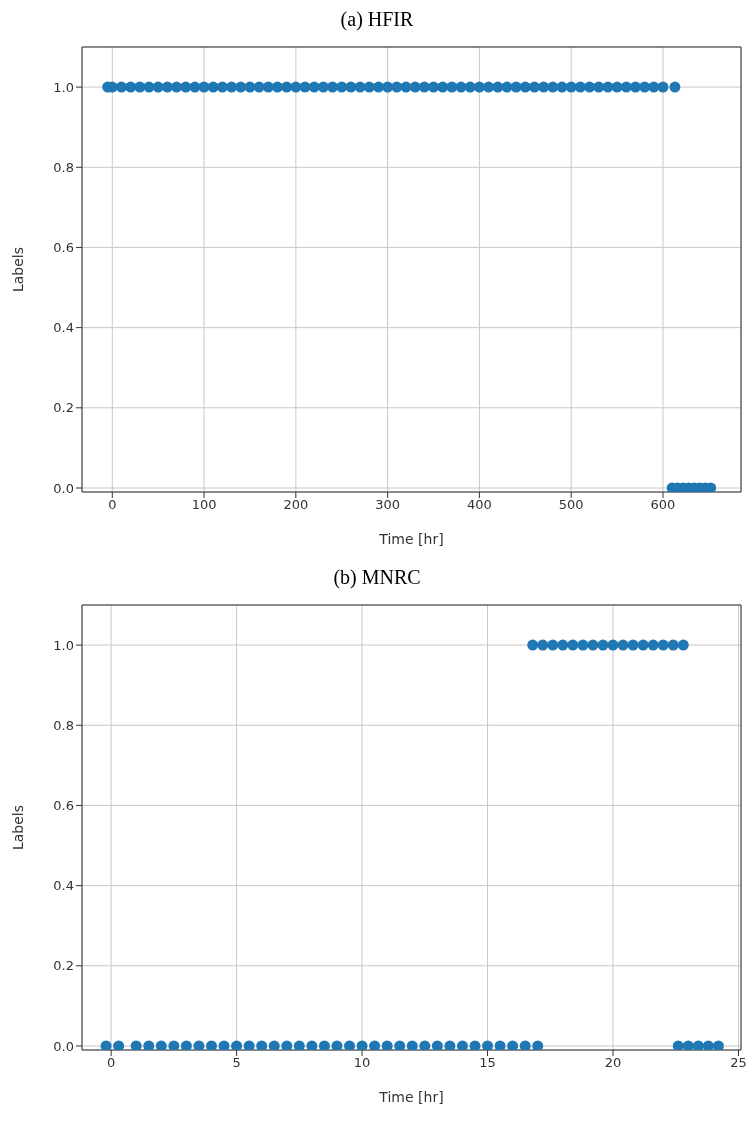 This screenshot has height=1129, width=754. Describe the element at coordinates (377, 578) in the screenshot. I see `chart-title: (b) MNRC` at that location.